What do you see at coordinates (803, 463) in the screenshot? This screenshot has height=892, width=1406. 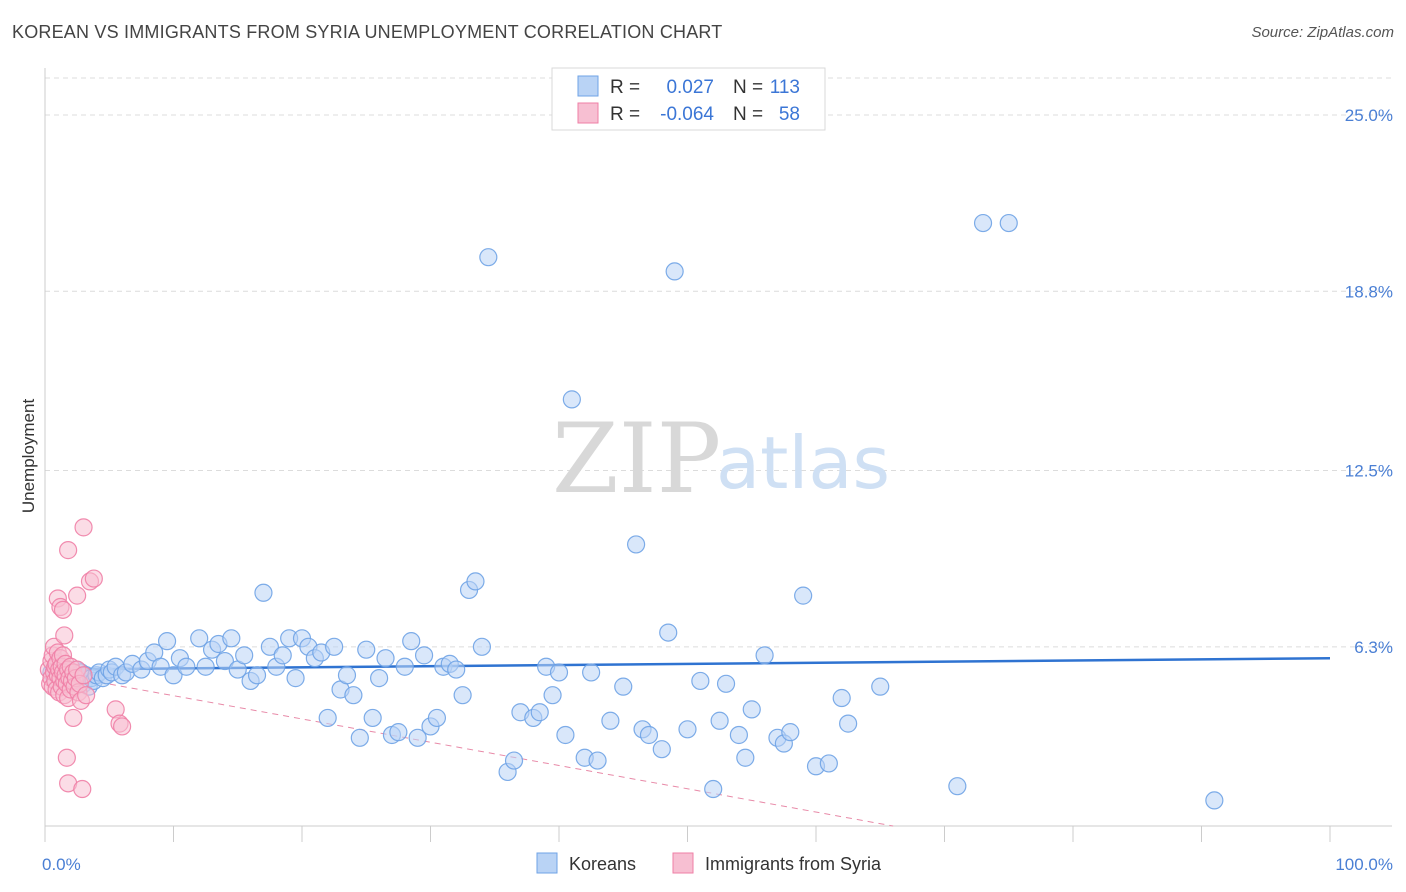 I see `watermark-atlas: atlas` at bounding box center [803, 463].